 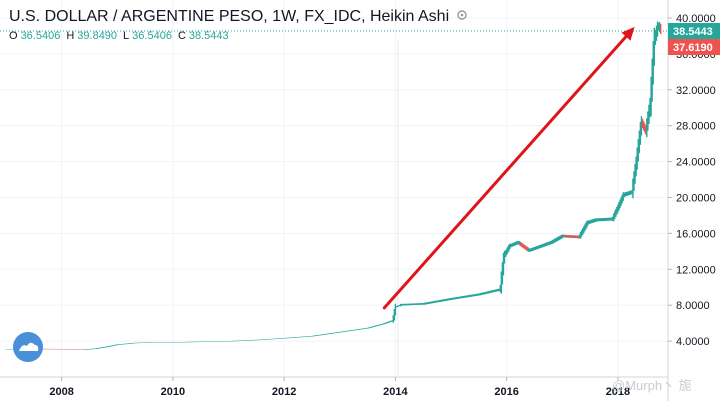 I want to click on watermark: @Murph丶 旎, so click(x=652, y=385).